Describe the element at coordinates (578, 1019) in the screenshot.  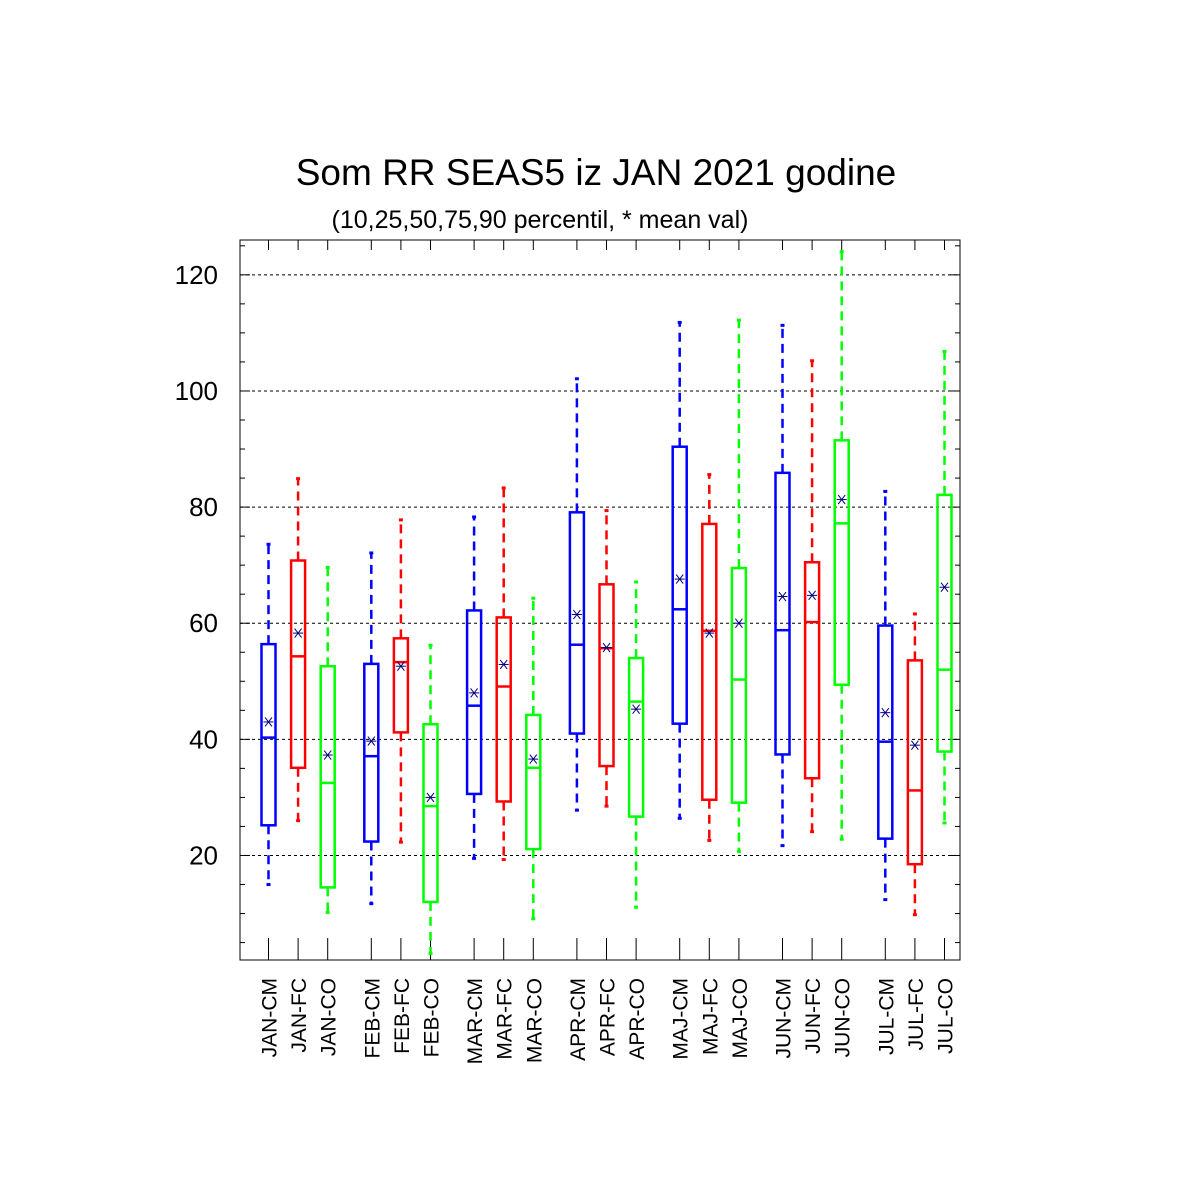
I see `x-tick-label: APR-CM` at that location.